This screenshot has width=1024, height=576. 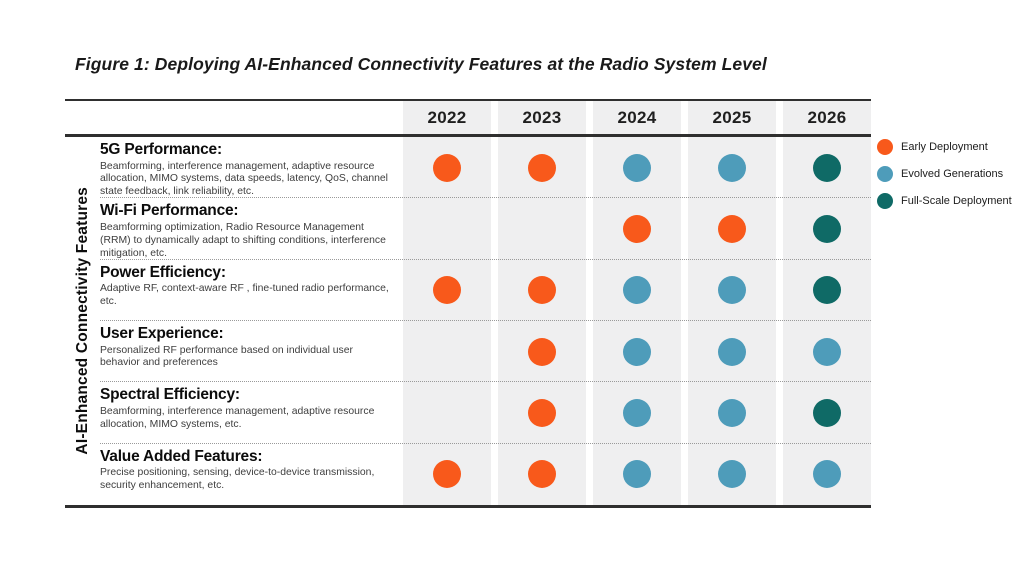 What do you see at coordinates (170, 395) in the screenshot?
I see `row-title: Spectral Efficiency:` at bounding box center [170, 395].